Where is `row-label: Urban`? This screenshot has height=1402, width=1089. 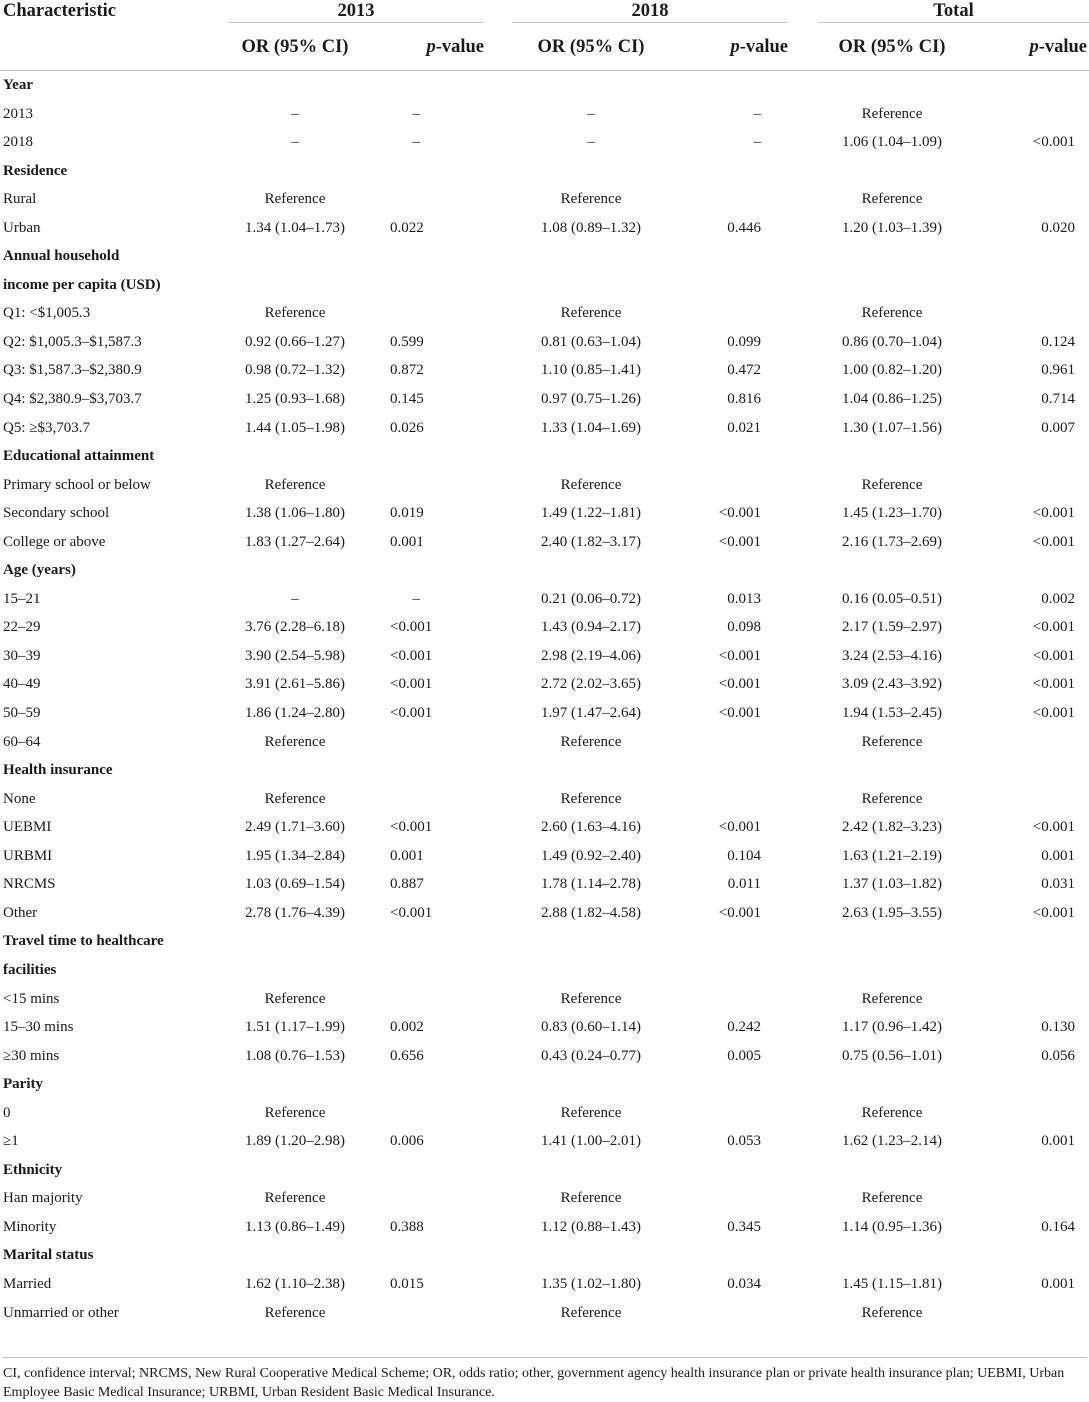
row-label: Urban is located at coordinates (22, 227).